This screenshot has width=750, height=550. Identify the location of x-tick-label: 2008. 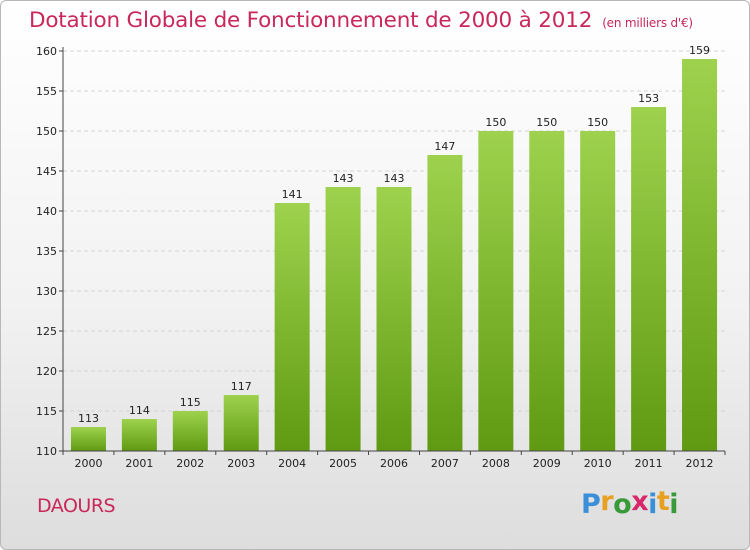
(496, 463).